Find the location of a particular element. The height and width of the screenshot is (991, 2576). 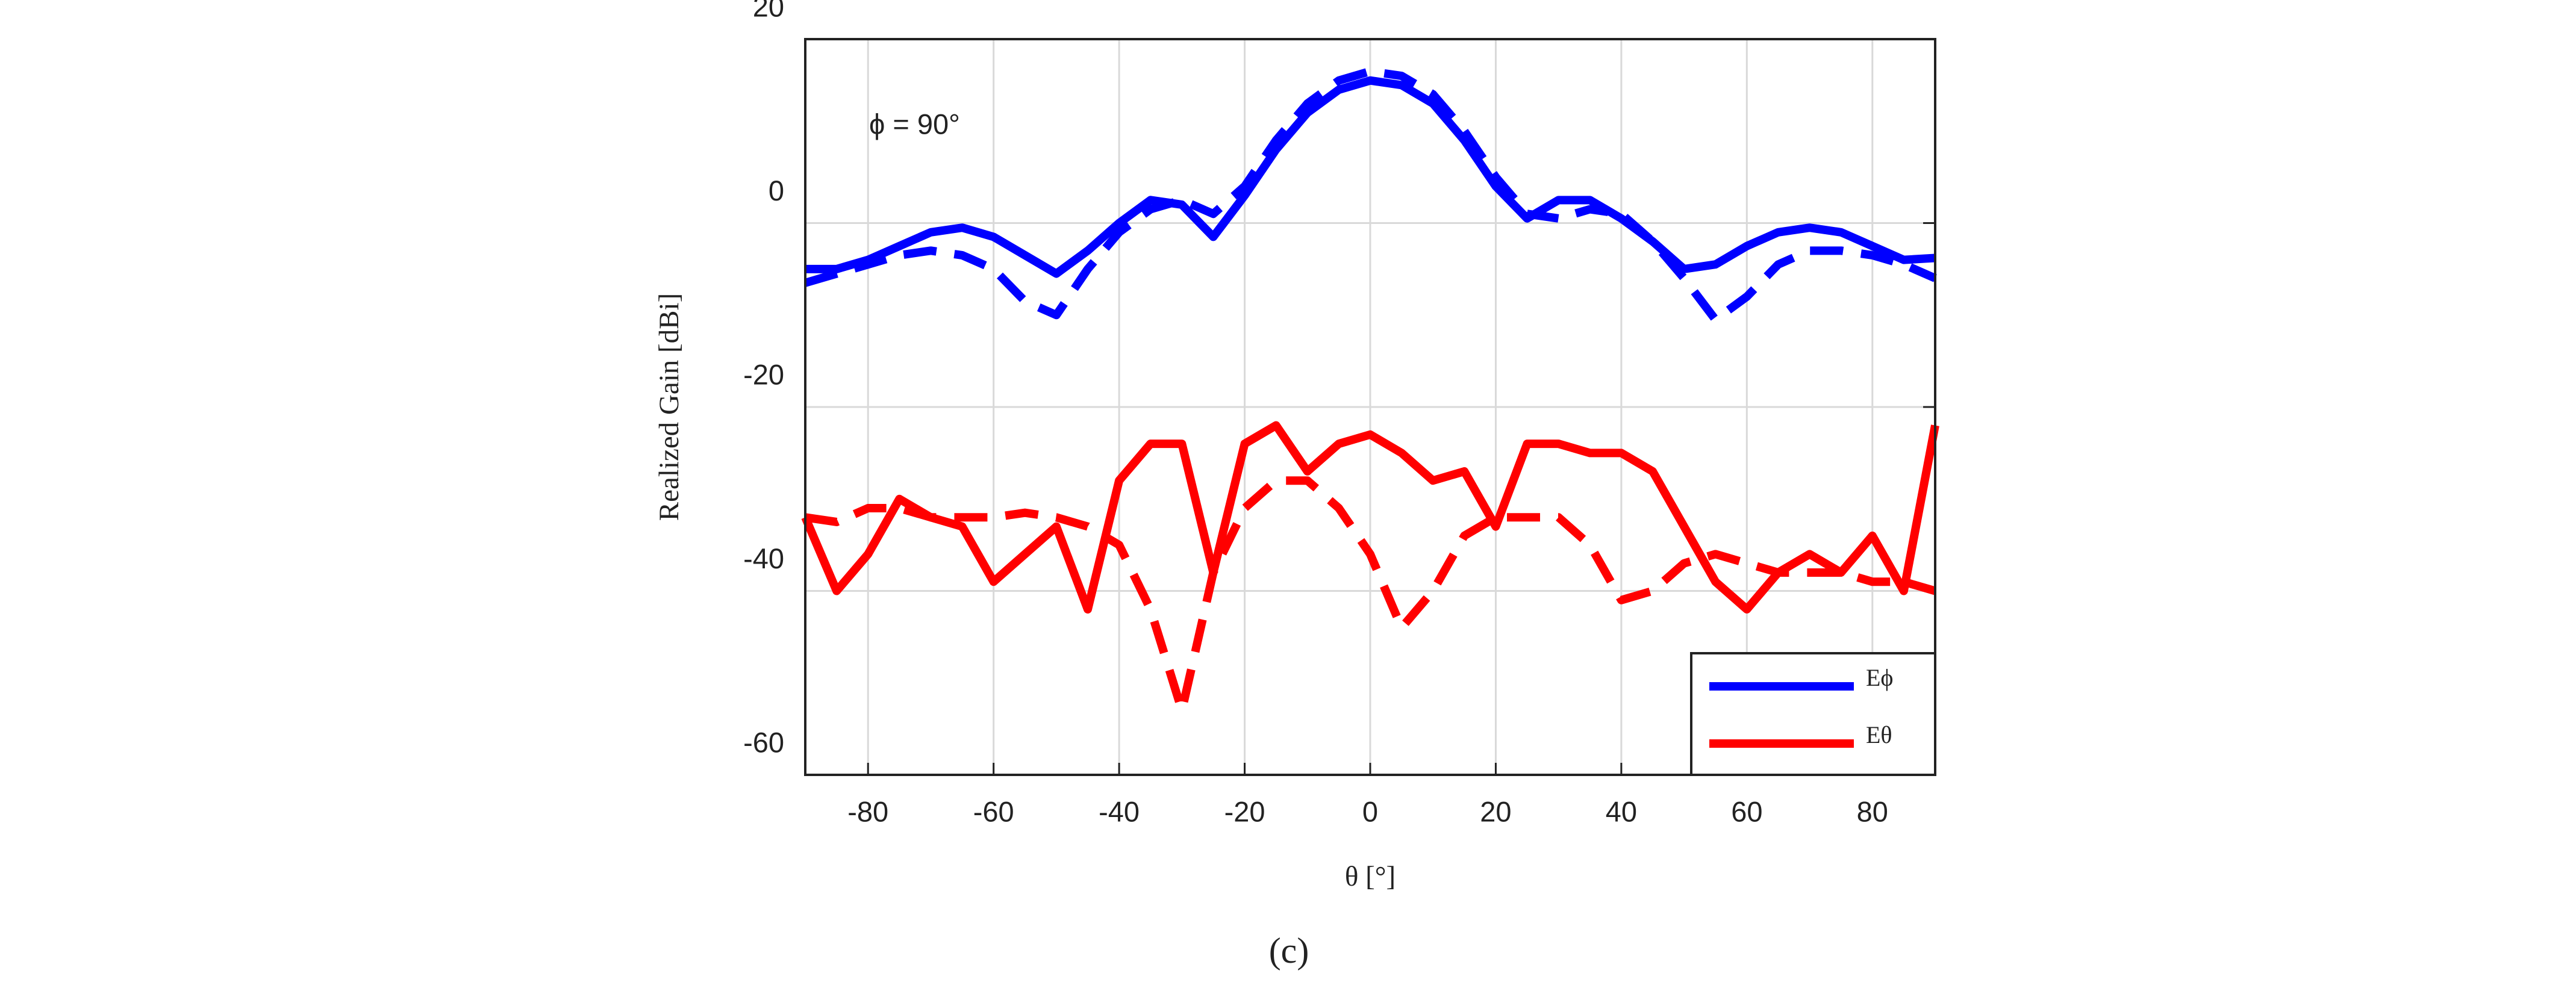

x-tick-label: 0 is located at coordinates (1370, 811).